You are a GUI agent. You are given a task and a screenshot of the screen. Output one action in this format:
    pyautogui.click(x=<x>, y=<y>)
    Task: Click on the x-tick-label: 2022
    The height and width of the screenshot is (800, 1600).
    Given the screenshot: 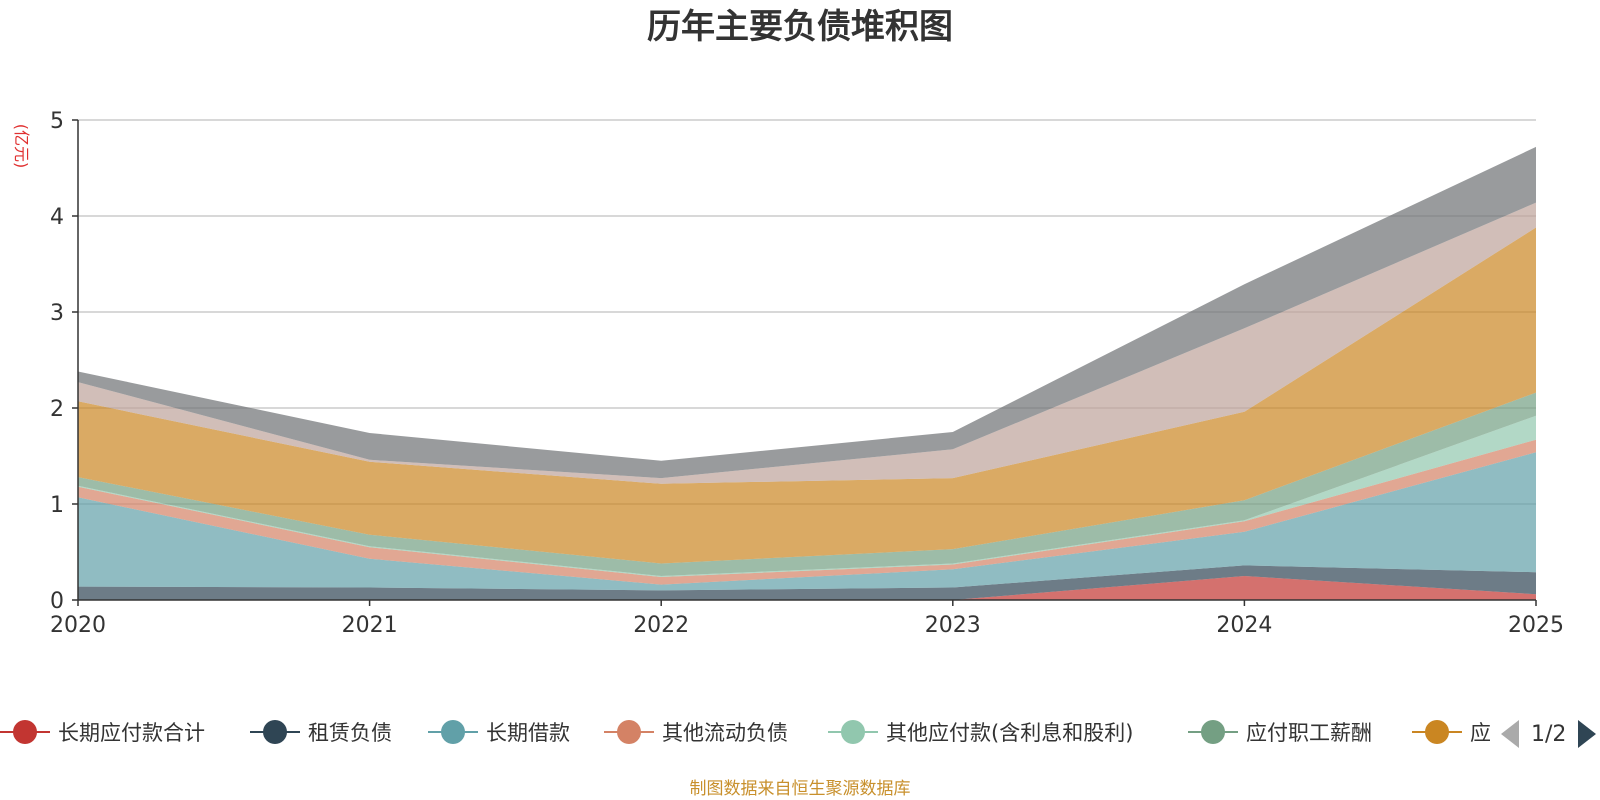 What is the action you would take?
    pyautogui.click(x=661, y=625)
    